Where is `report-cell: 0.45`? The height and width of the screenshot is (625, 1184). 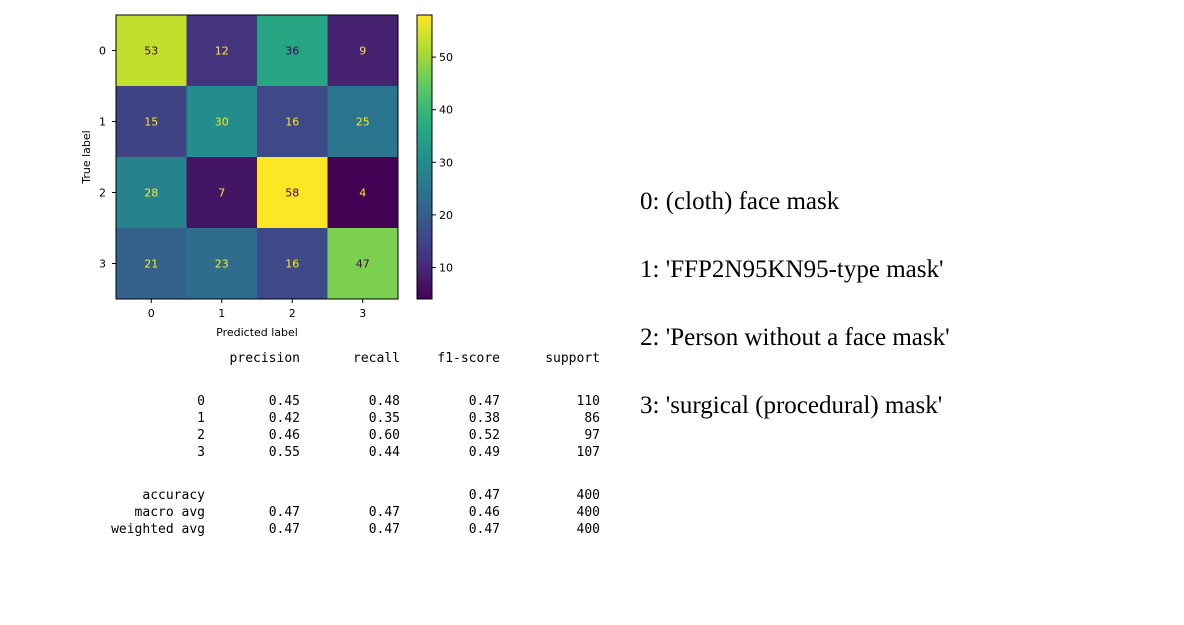
report-cell: 0.45 is located at coordinates (284, 401).